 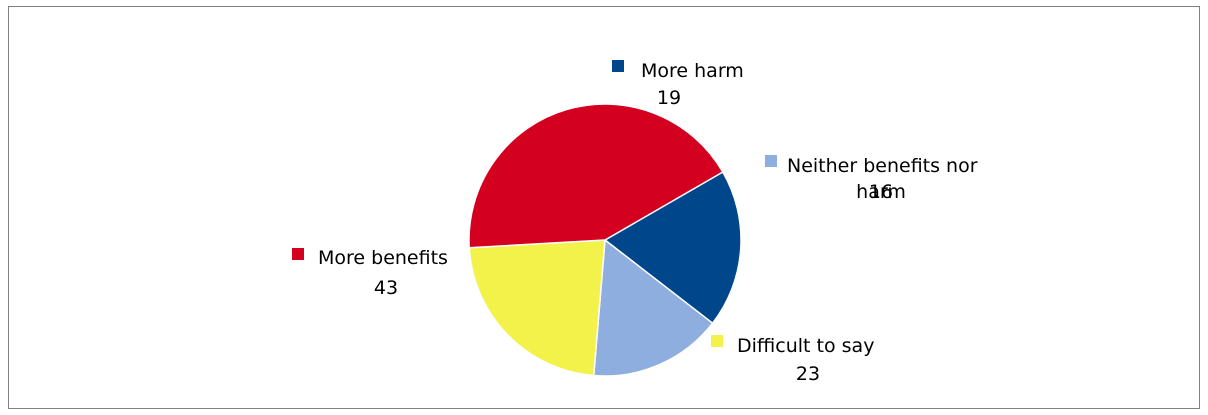 I want to click on slice-value-more-benefits: 43, so click(x=386, y=288).